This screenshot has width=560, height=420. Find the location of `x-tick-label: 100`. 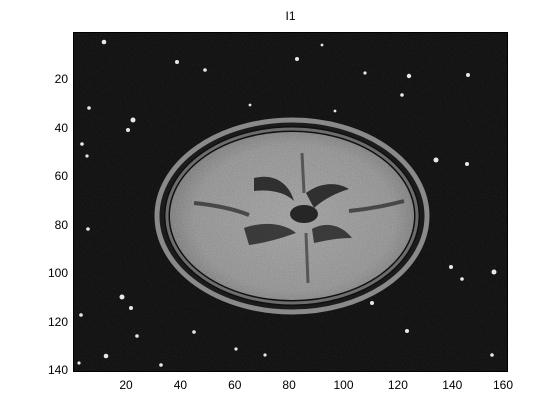

x-tick-label: 100 is located at coordinates (343, 385).